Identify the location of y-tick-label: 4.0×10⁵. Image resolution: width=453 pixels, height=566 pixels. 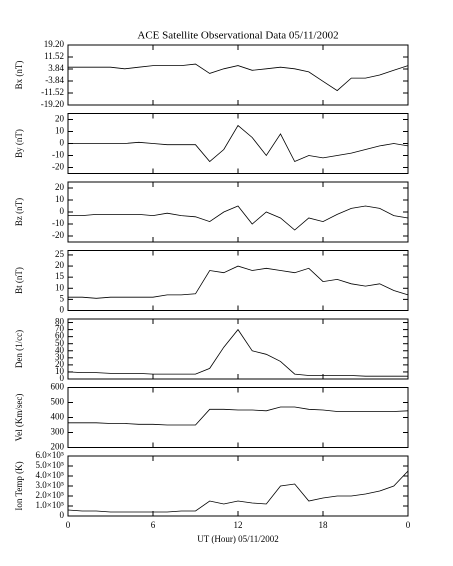
(50, 475).